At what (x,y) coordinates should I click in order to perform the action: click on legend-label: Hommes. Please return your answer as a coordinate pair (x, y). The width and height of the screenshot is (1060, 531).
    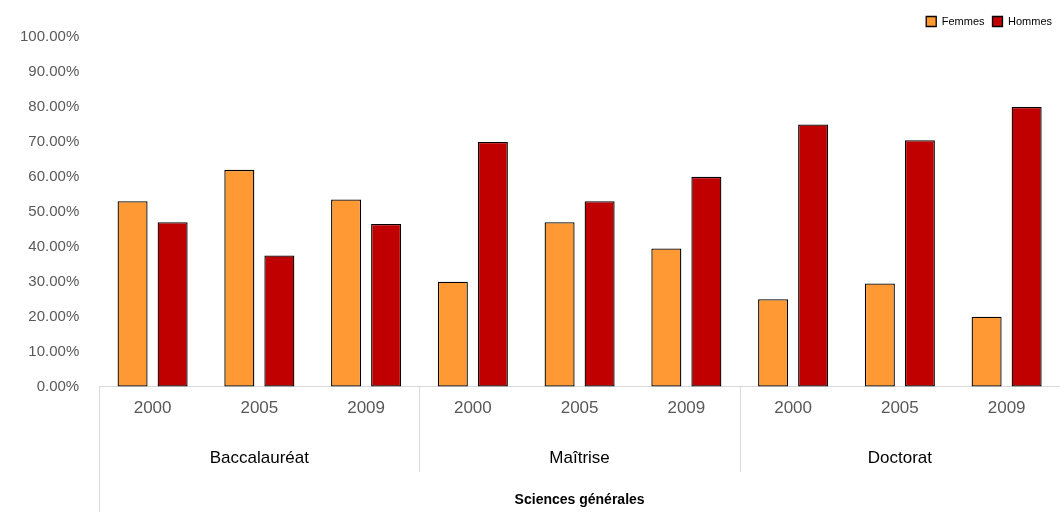
    Looking at the image, I should click on (1030, 20).